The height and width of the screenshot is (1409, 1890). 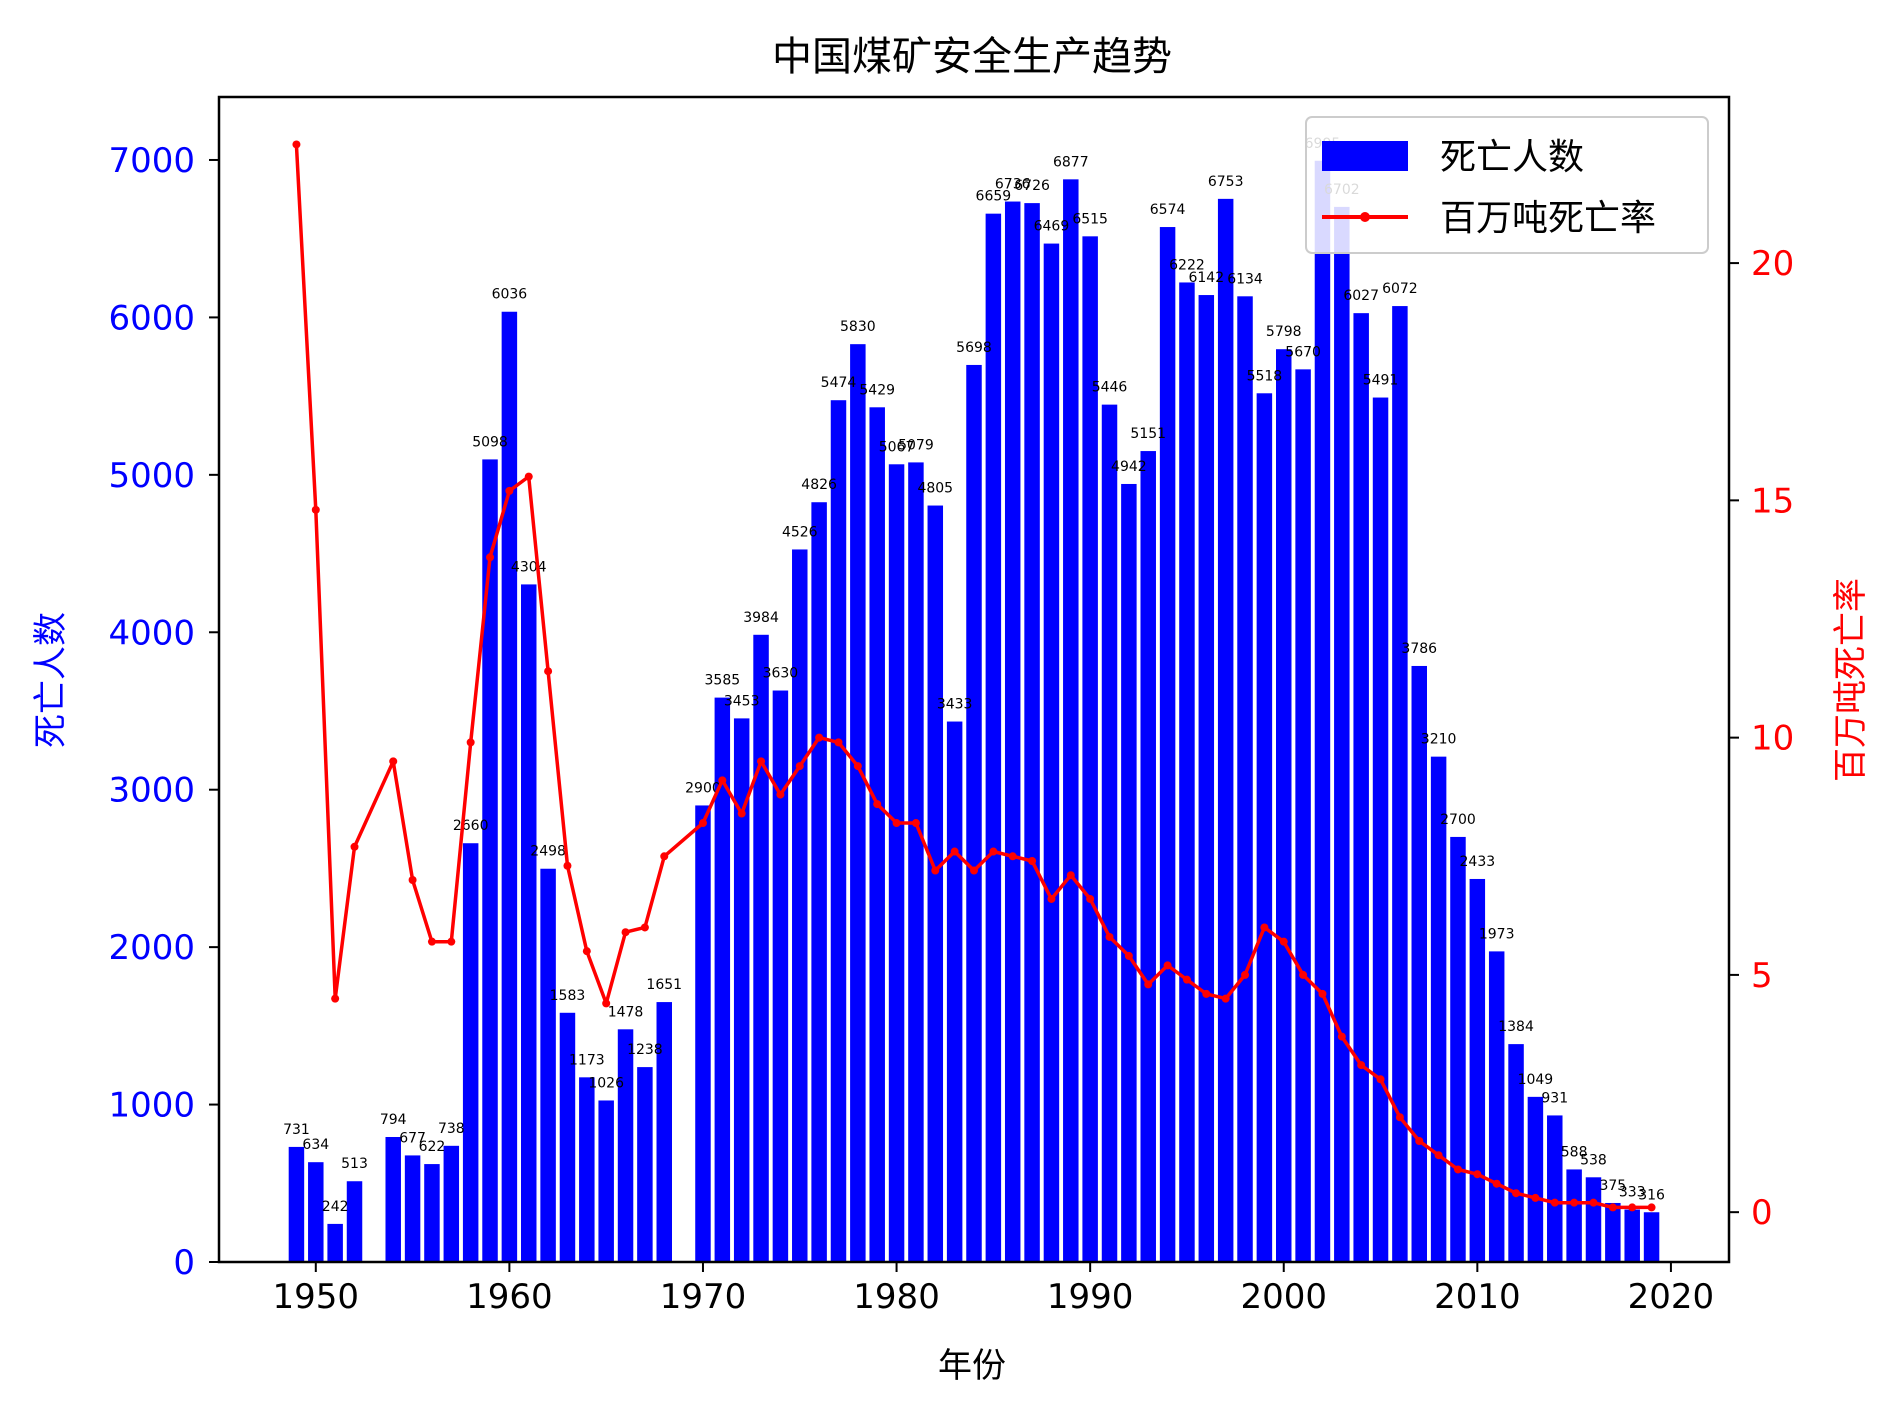 I want to click on bar-value-label: 3585, so click(x=723, y=681).